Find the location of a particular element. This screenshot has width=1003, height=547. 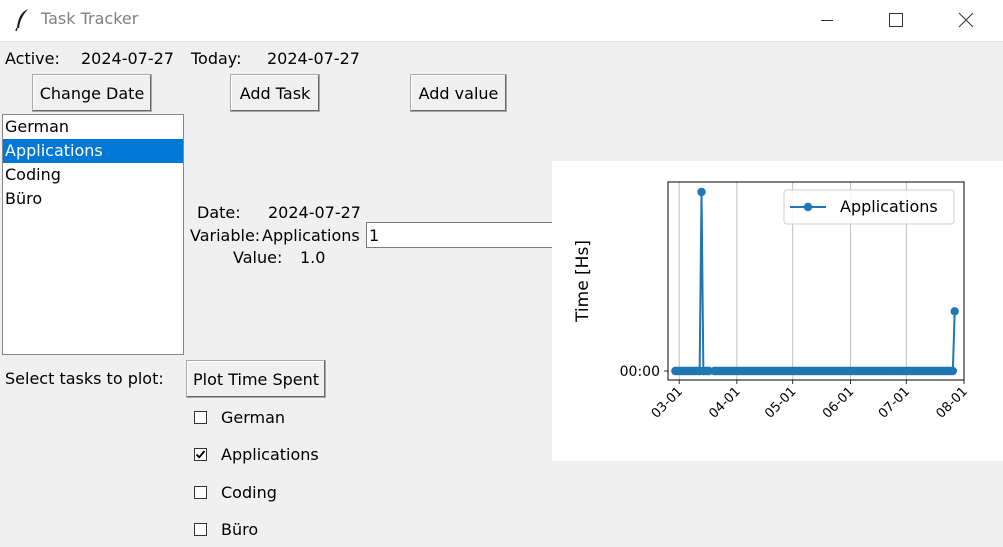

maximize-icon is located at coordinates (896, 20).